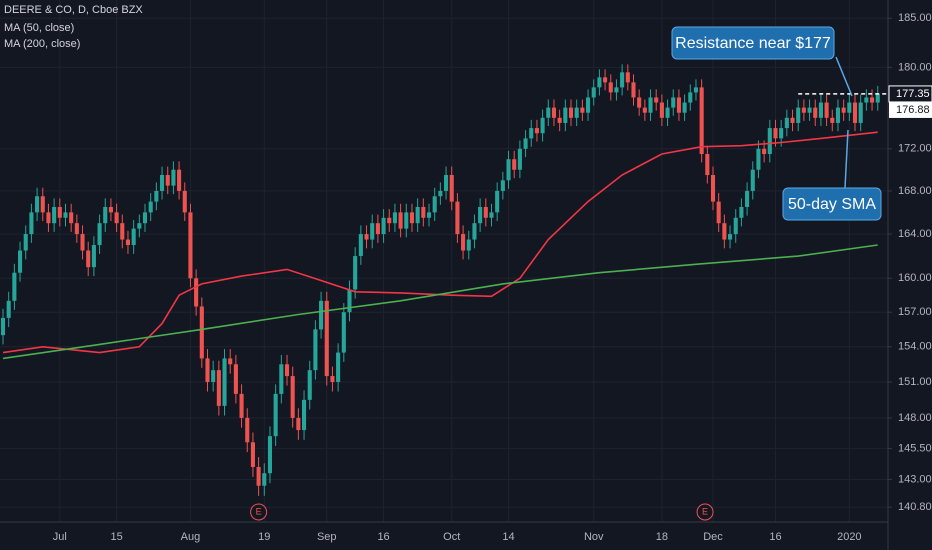 The width and height of the screenshot is (932, 550). I want to click on last-price-label: 177.35, so click(913, 94).